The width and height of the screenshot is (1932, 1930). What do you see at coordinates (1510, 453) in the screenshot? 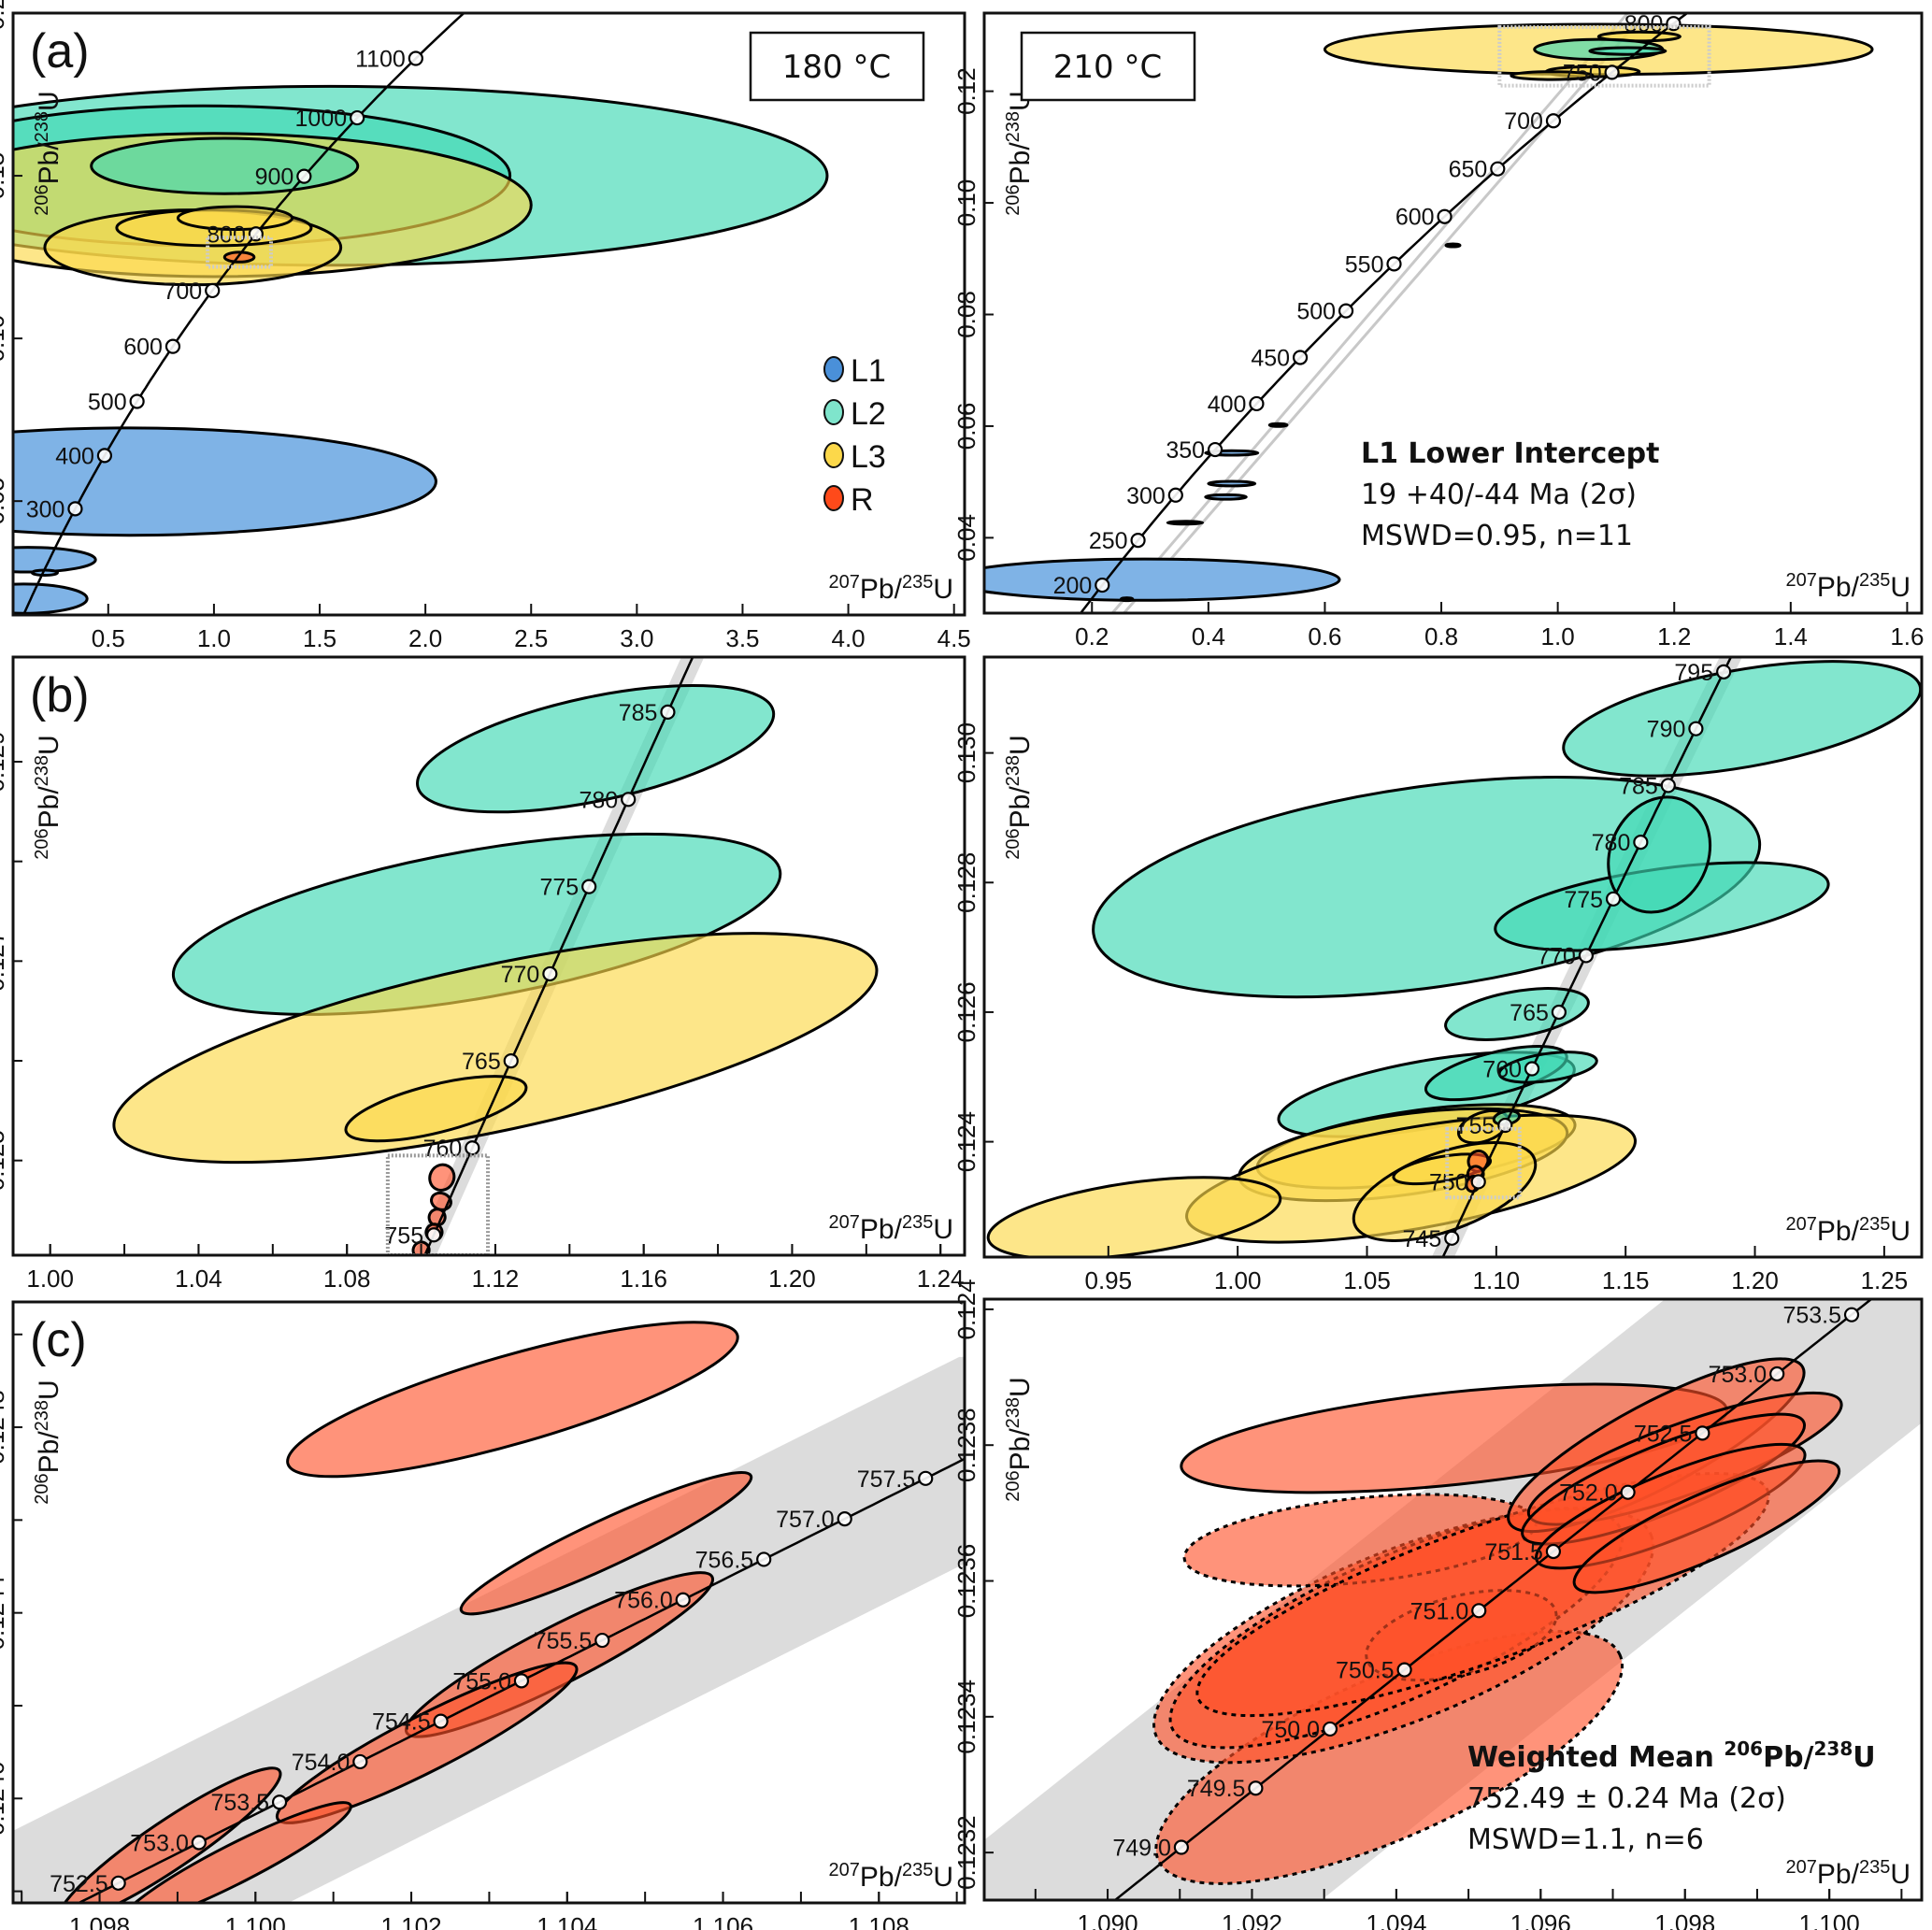
I see `annotation-title: L1 Lower Intercept` at bounding box center [1510, 453].